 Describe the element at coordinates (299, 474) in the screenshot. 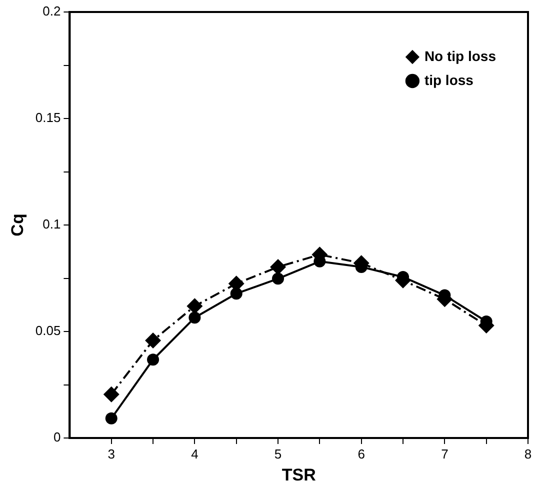

I see `x-axis-title: TSR` at that location.